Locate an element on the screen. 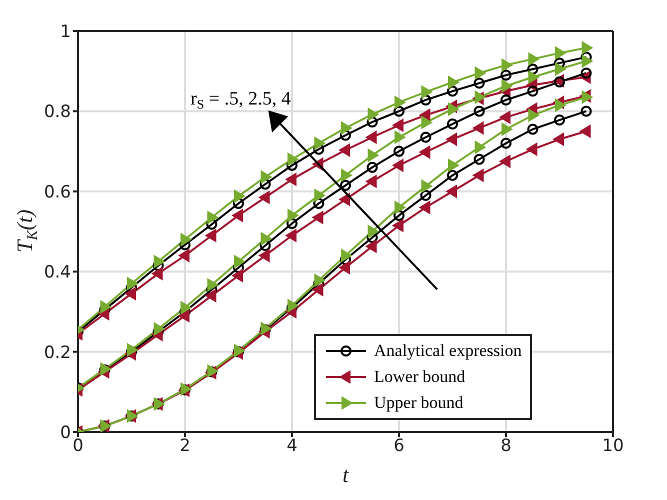 The image size is (667, 500). y-tick-label: 0.6 is located at coordinates (57, 192).